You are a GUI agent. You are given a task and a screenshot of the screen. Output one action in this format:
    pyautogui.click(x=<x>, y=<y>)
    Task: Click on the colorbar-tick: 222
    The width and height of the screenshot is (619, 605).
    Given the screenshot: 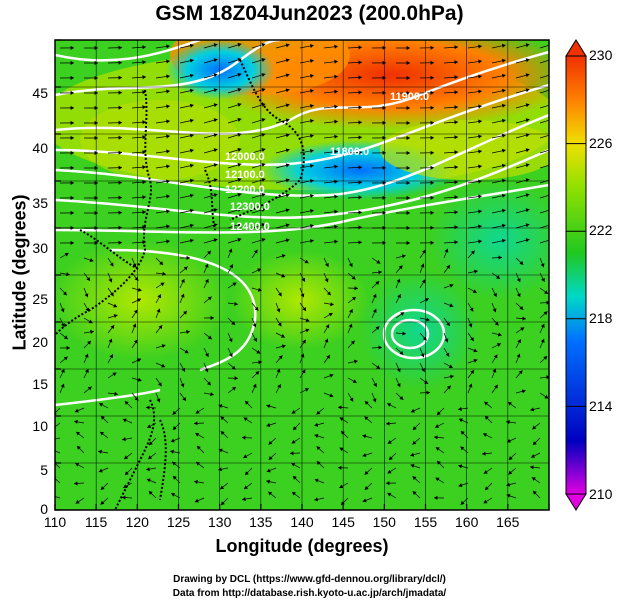 What is the action you would take?
    pyautogui.click(x=601, y=230)
    